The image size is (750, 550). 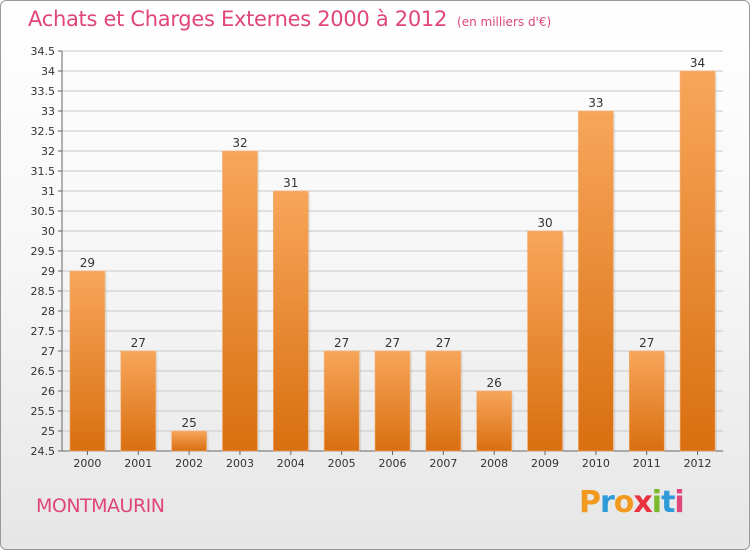 I want to click on x-tick-label: 2001, so click(x=138, y=463).